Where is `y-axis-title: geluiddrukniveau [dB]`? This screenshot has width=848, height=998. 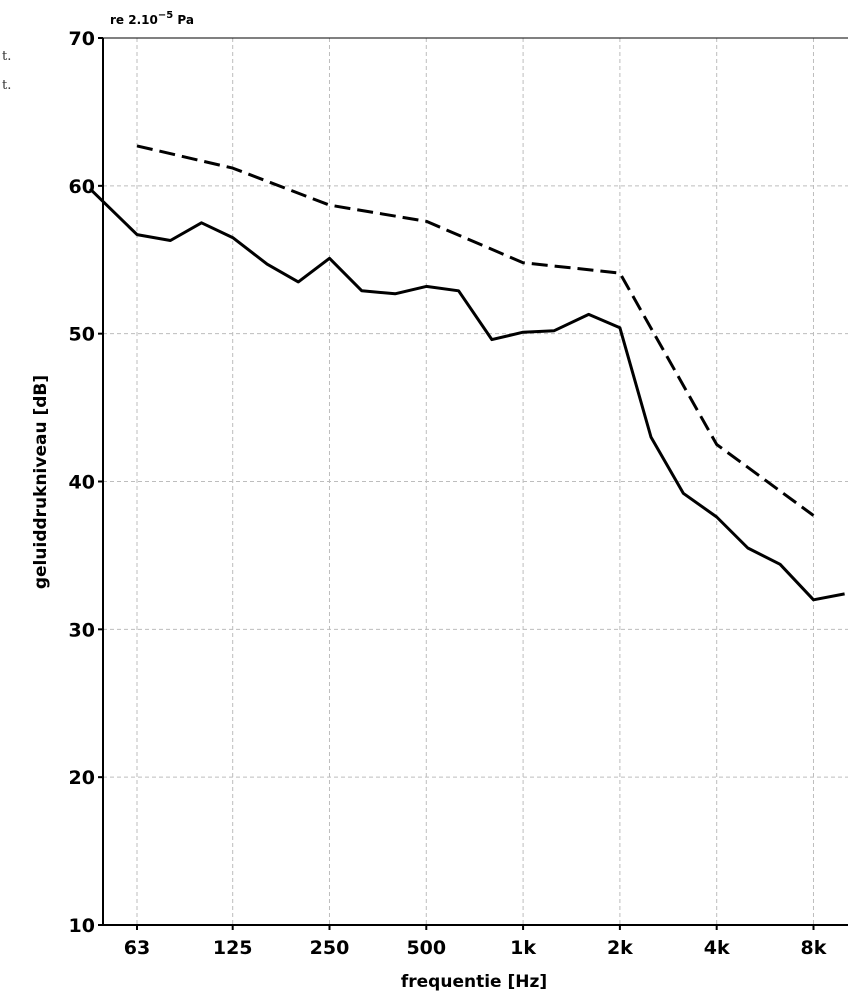 y-axis-title: geluiddrukniveau [dB] is located at coordinates (41, 482).